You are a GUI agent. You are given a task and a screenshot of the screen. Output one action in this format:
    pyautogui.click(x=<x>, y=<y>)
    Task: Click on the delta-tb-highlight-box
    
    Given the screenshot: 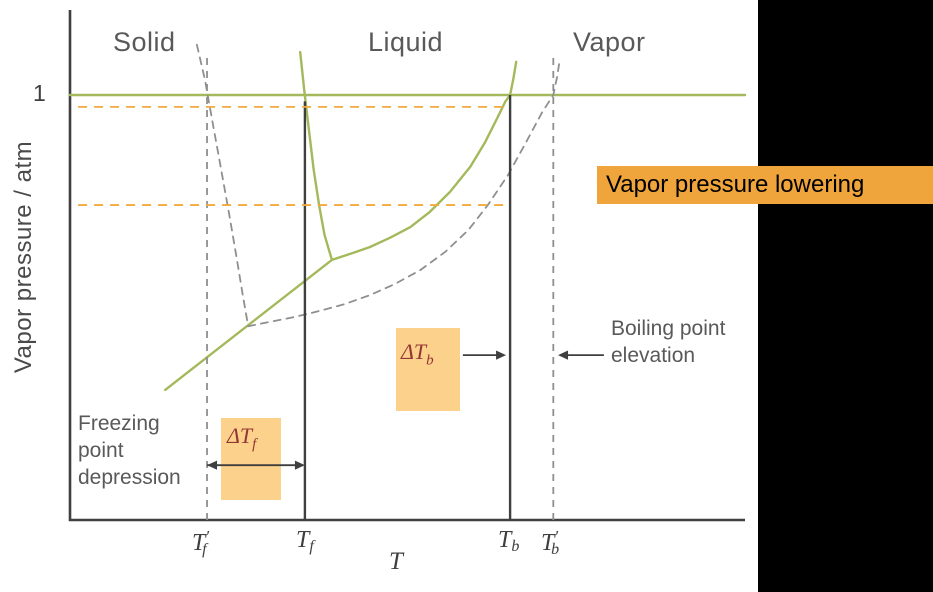 What is the action you would take?
    pyautogui.click(x=428, y=369)
    